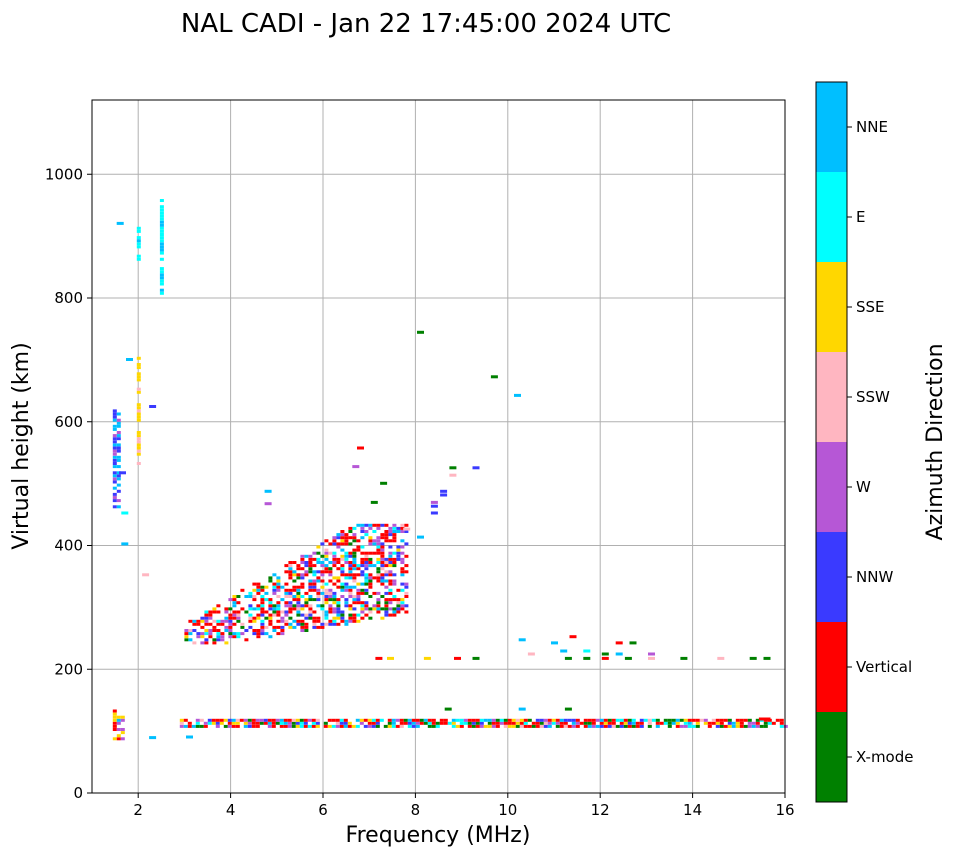 The width and height of the screenshot is (958, 857). What do you see at coordinates (831, 217) in the screenshot?
I see `colorbar-segment-e` at bounding box center [831, 217].